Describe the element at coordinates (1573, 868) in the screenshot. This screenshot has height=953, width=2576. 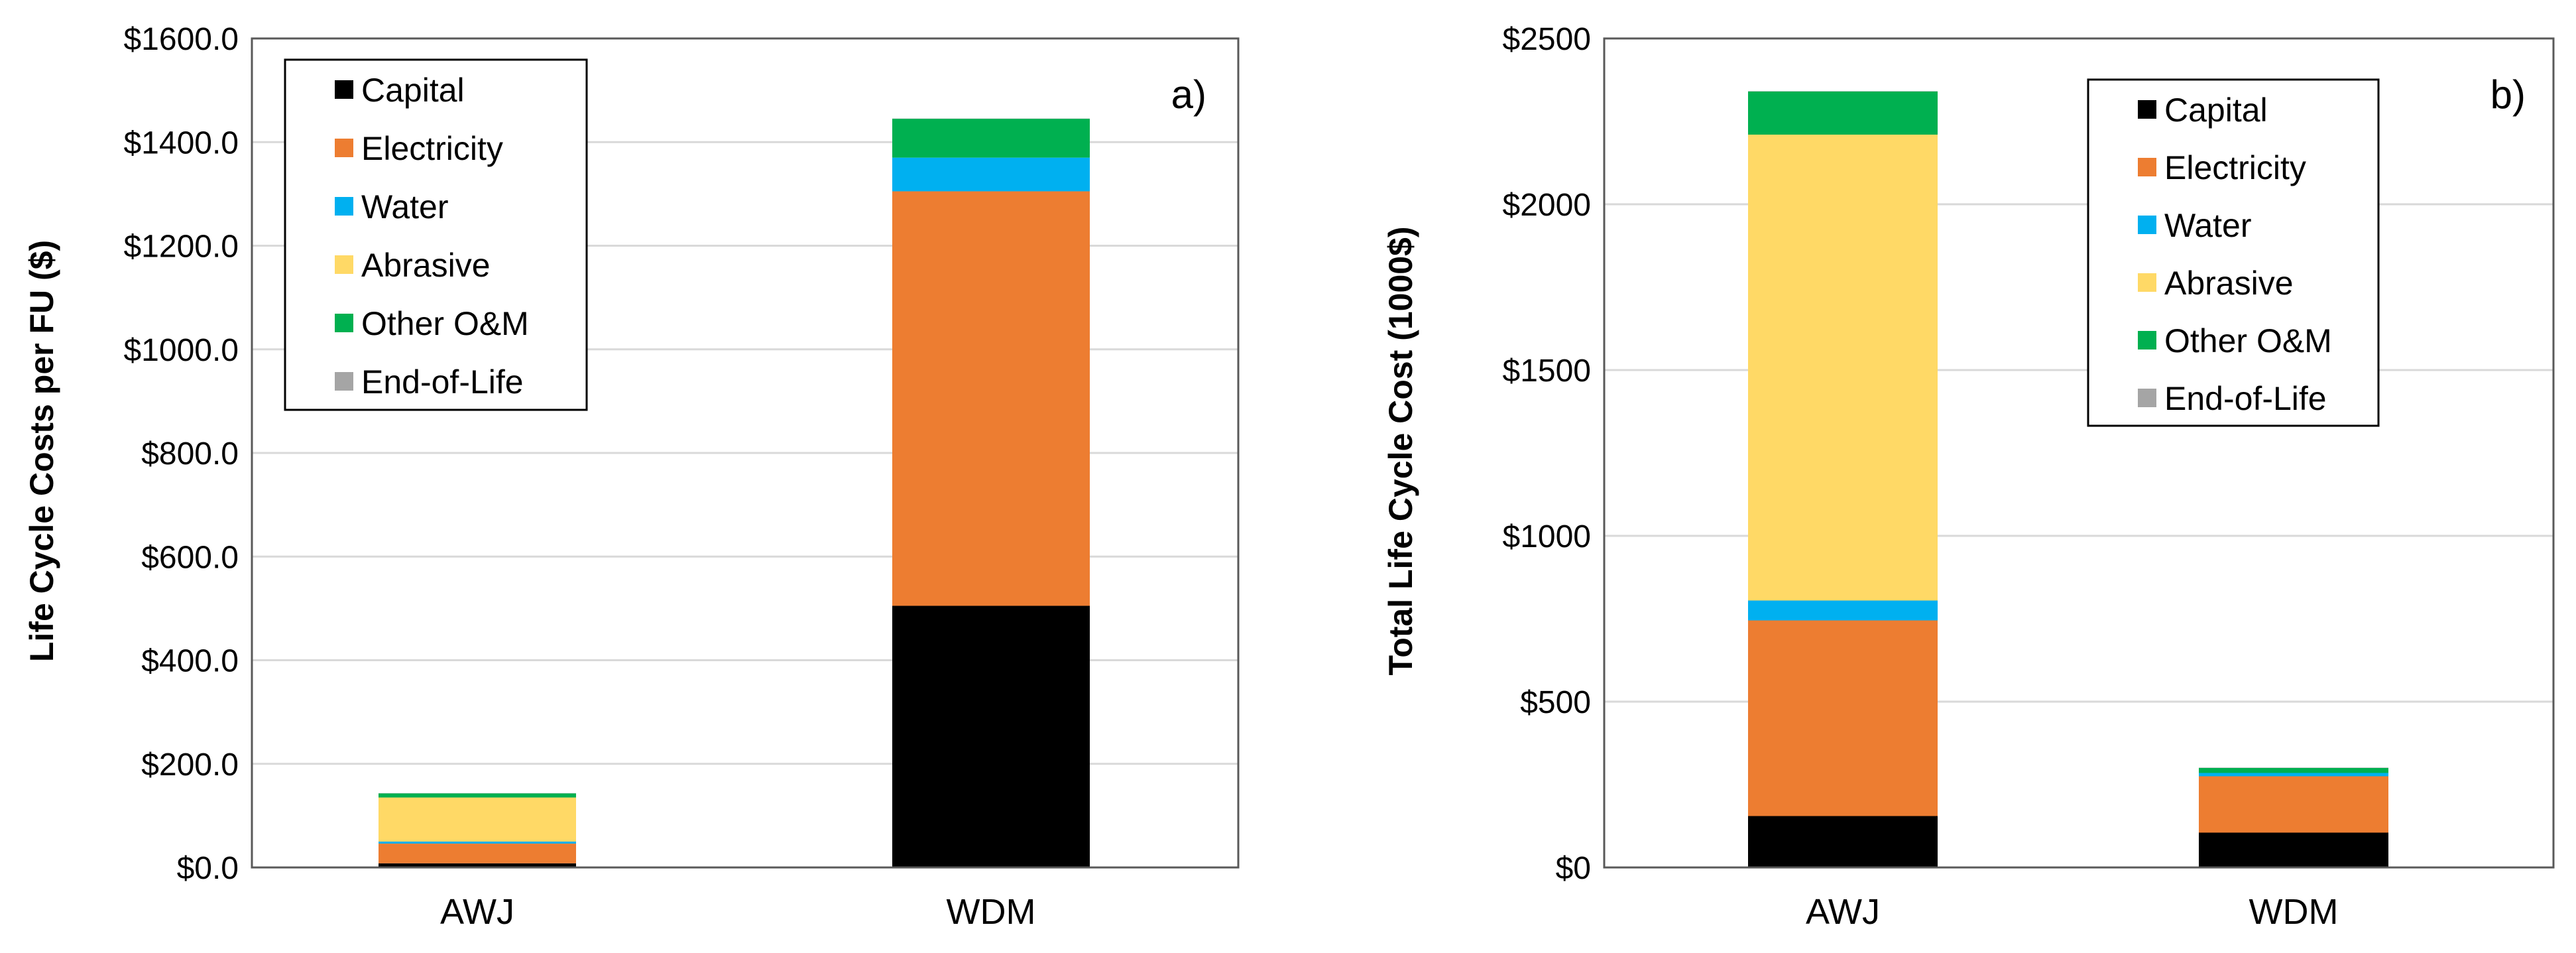
I see `y-tick-label: $0` at that location.